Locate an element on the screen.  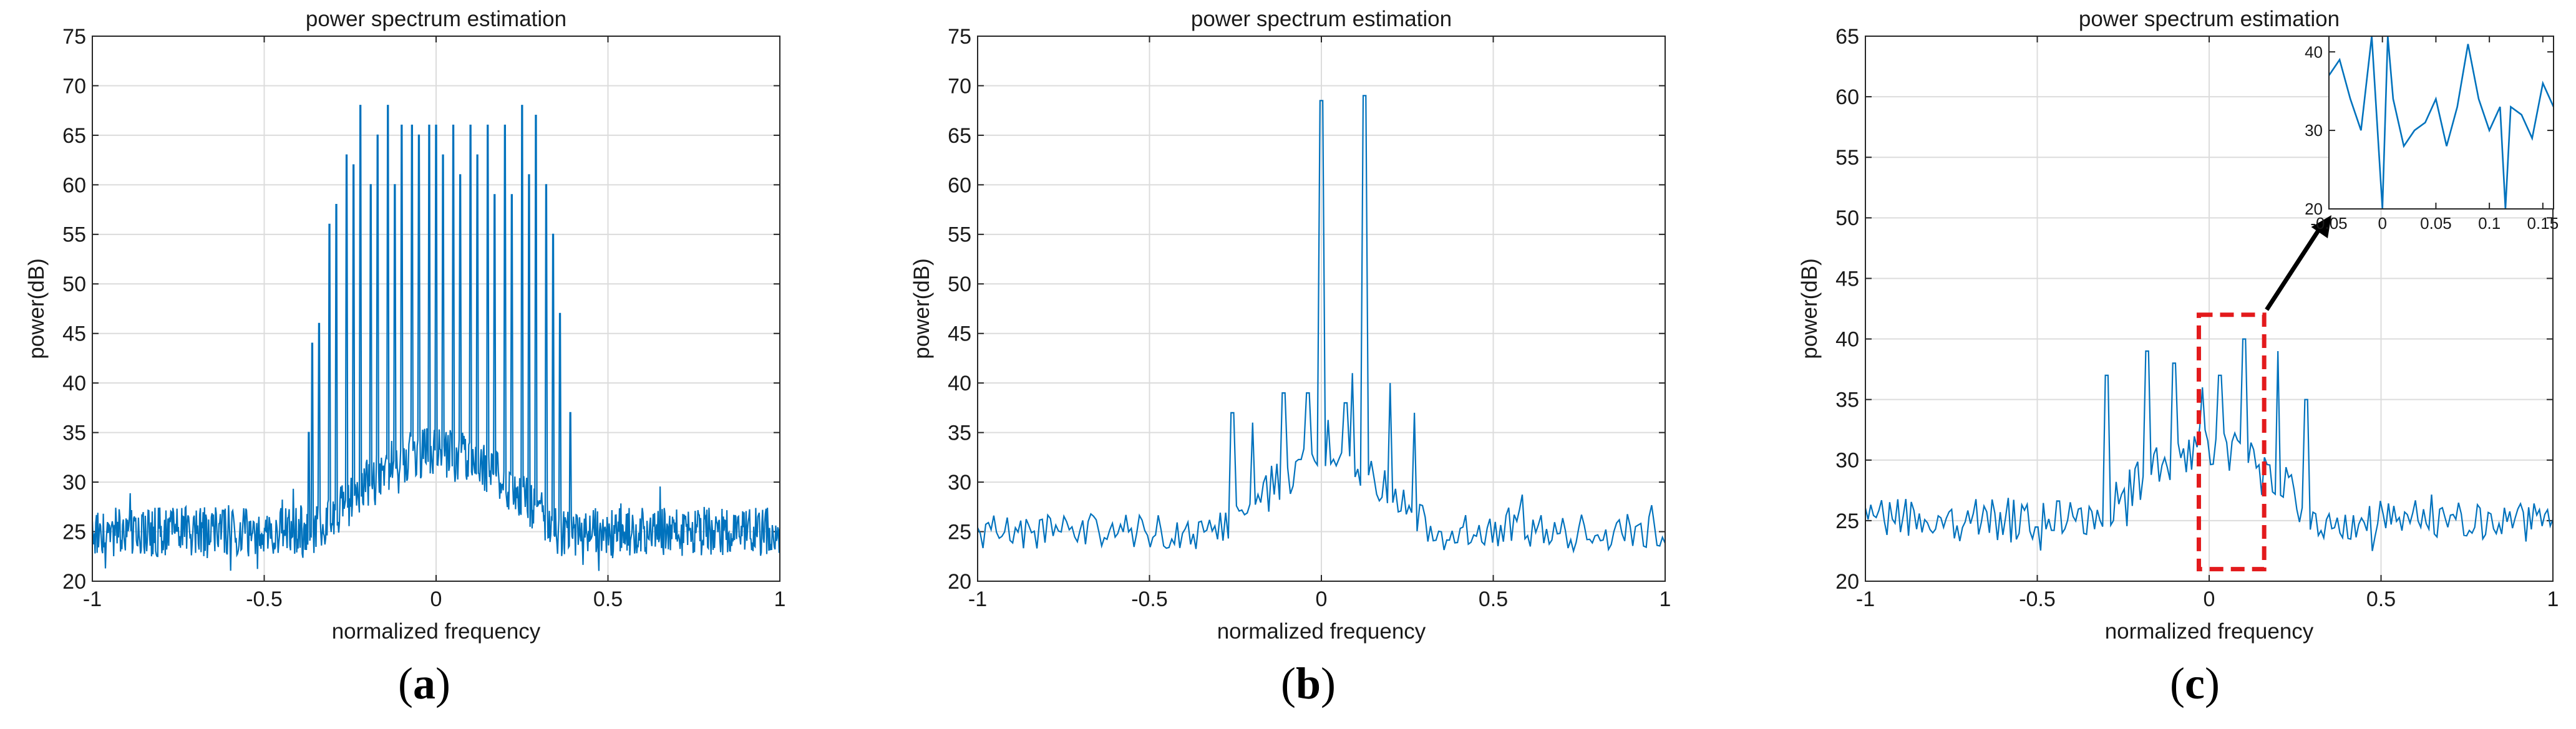
series-line-spectrum is located at coordinates (2209, 444).